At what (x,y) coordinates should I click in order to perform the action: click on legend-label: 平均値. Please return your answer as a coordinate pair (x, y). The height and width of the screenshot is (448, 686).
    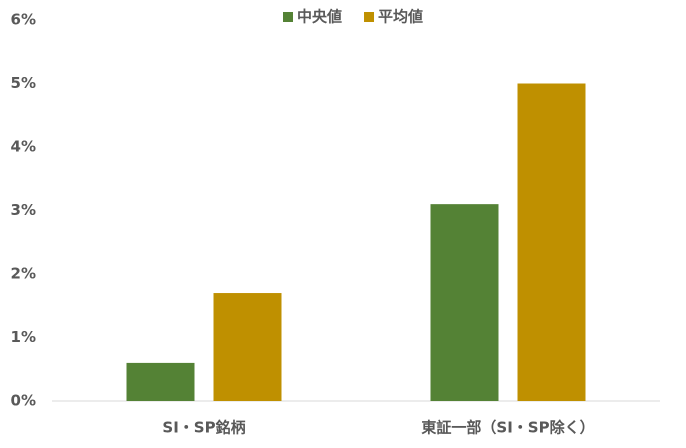
    Looking at the image, I should click on (400, 17).